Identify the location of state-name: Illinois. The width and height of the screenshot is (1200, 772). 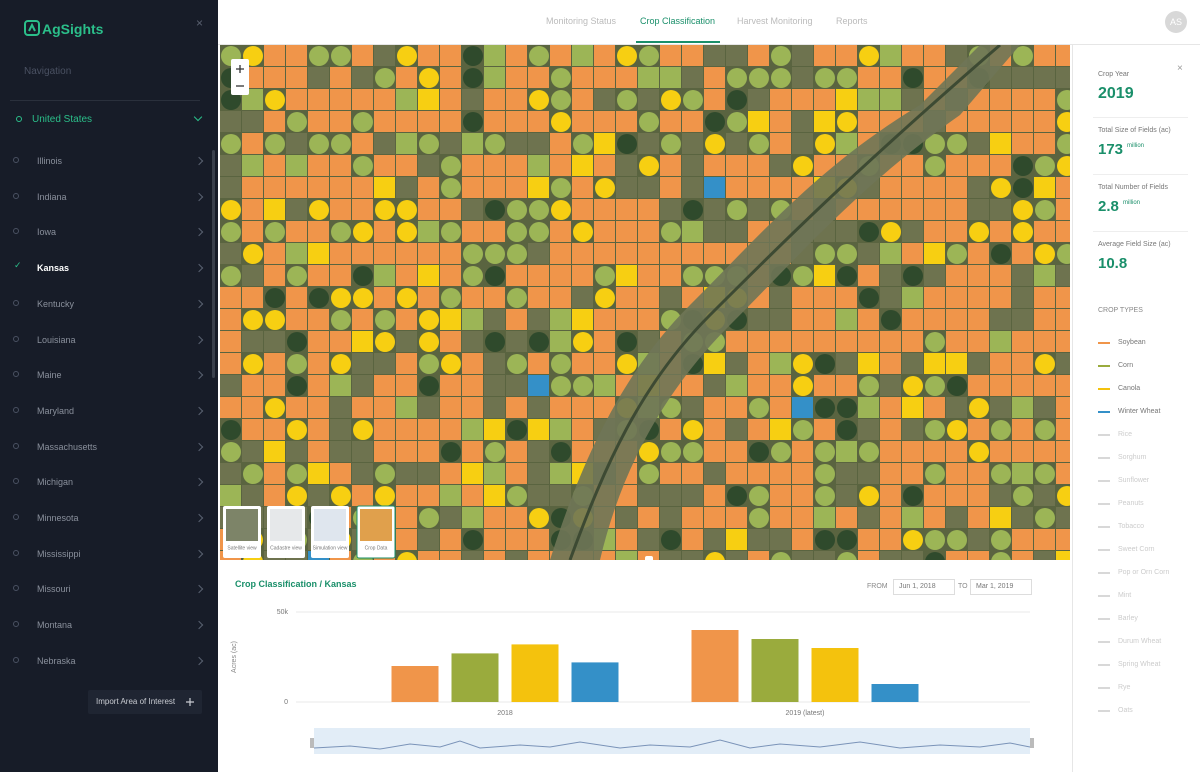
(50, 161).